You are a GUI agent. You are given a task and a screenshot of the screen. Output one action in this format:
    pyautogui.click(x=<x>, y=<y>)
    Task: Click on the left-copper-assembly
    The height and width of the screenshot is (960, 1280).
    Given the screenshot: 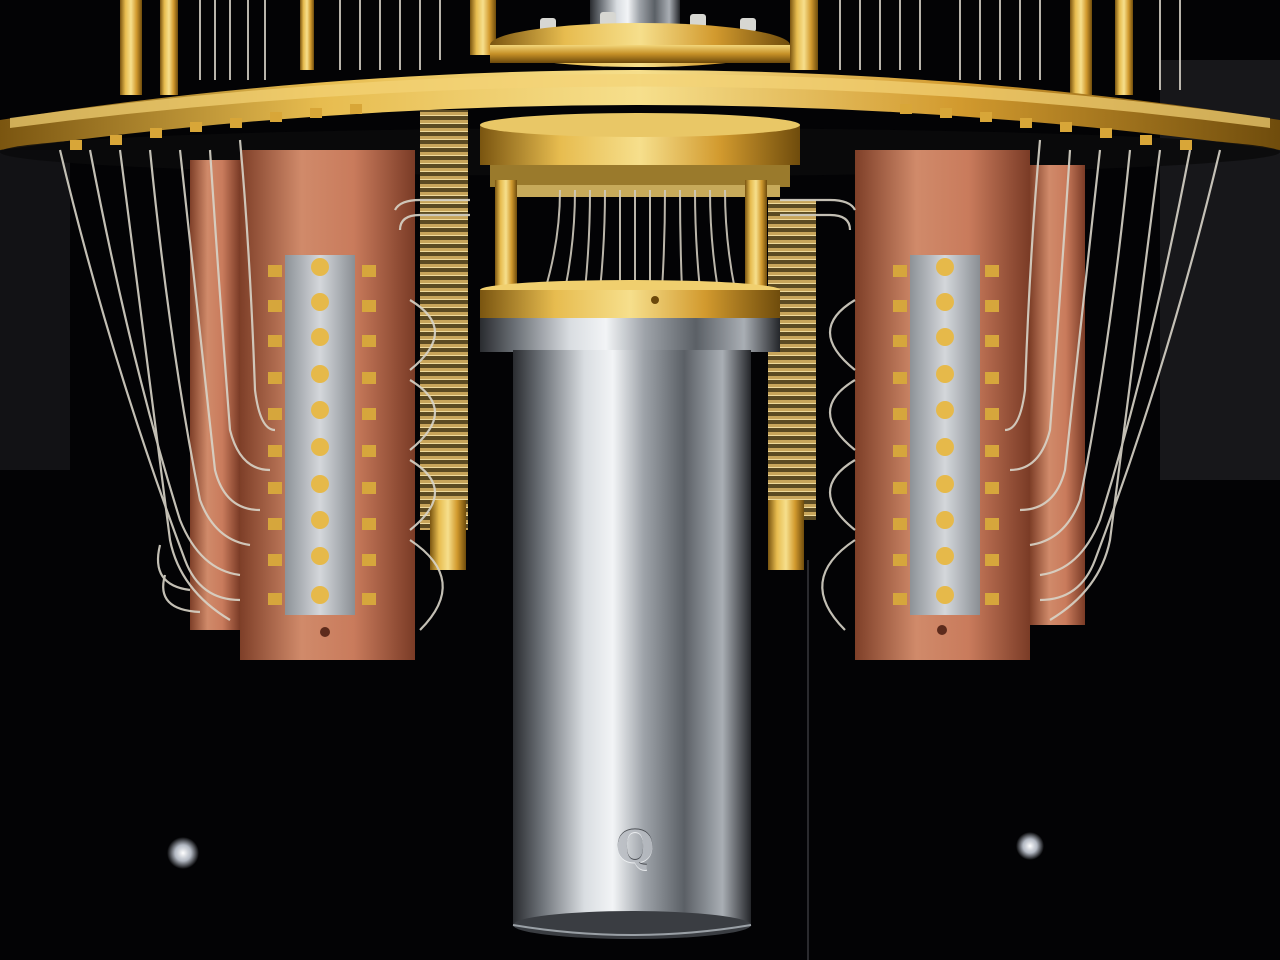 What is the action you would take?
    pyautogui.click(x=302, y=405)
    